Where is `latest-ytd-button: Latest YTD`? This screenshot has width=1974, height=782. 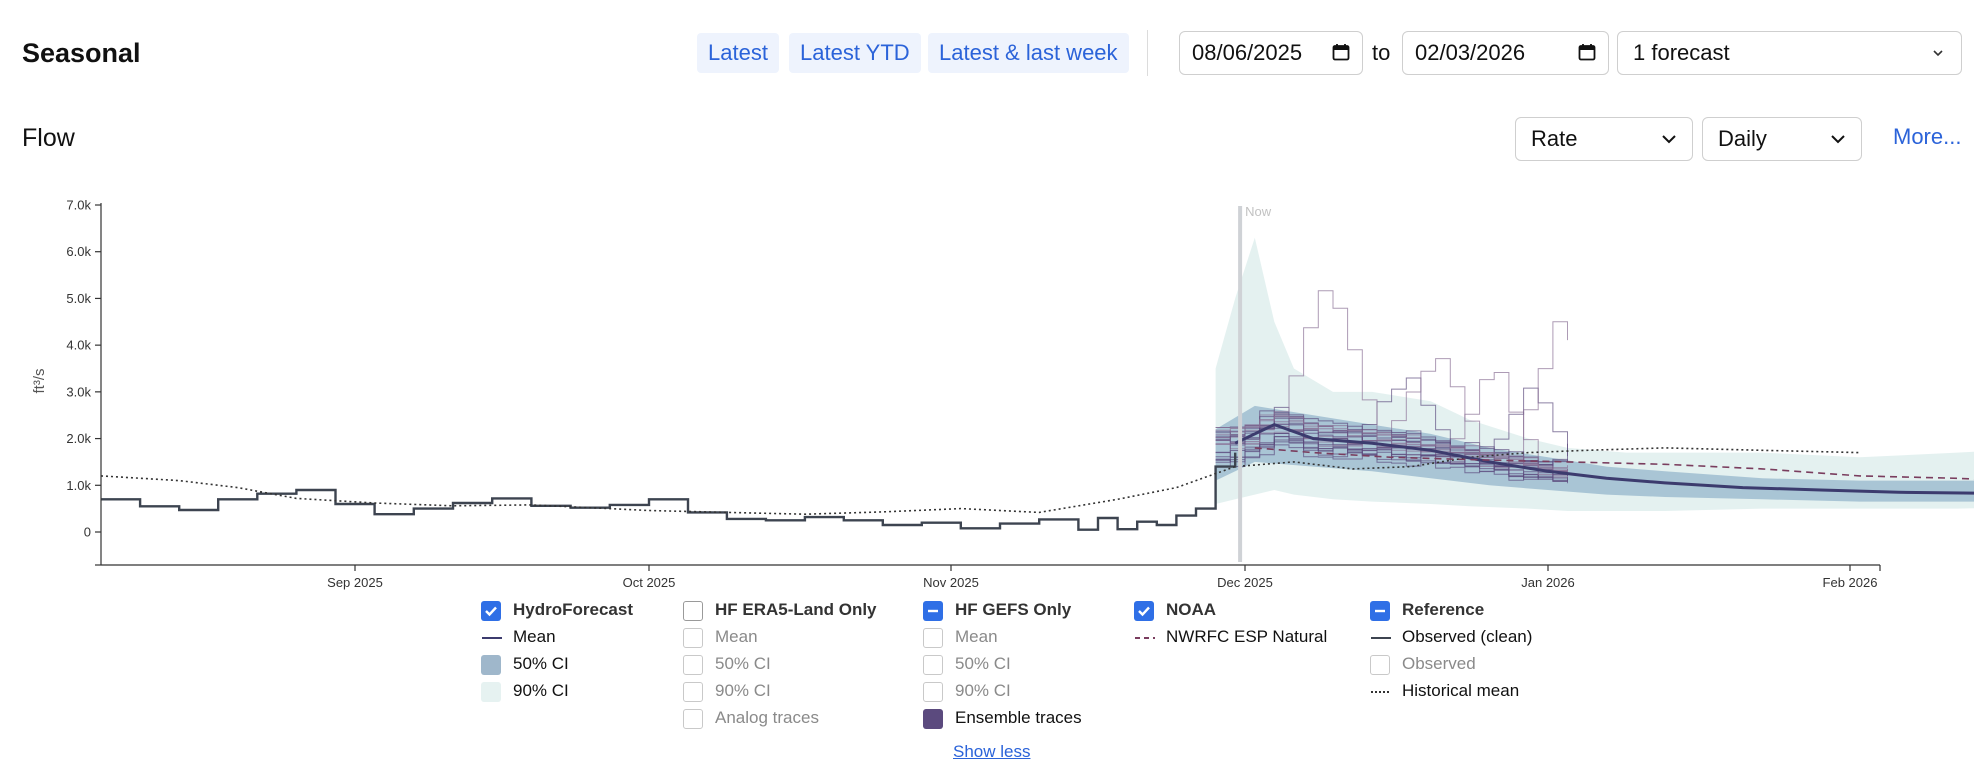
latest-ytd-button: Latest YTD is located at coordinates (855, 53).